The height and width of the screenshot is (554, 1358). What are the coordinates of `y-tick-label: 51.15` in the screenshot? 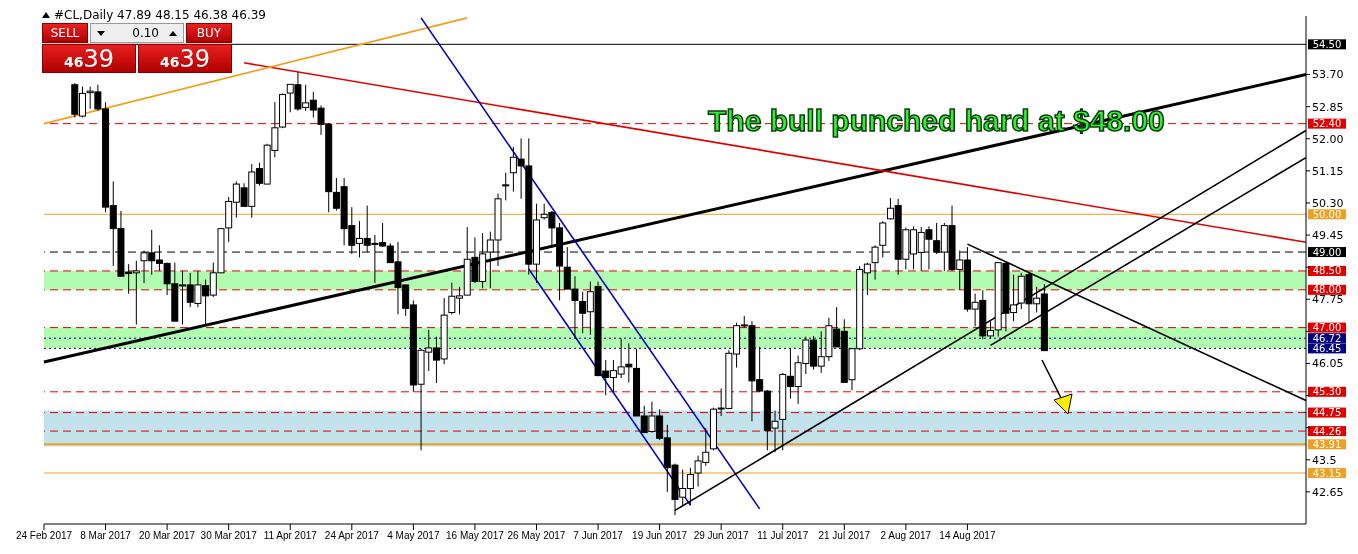 It's located at (1328, 171).